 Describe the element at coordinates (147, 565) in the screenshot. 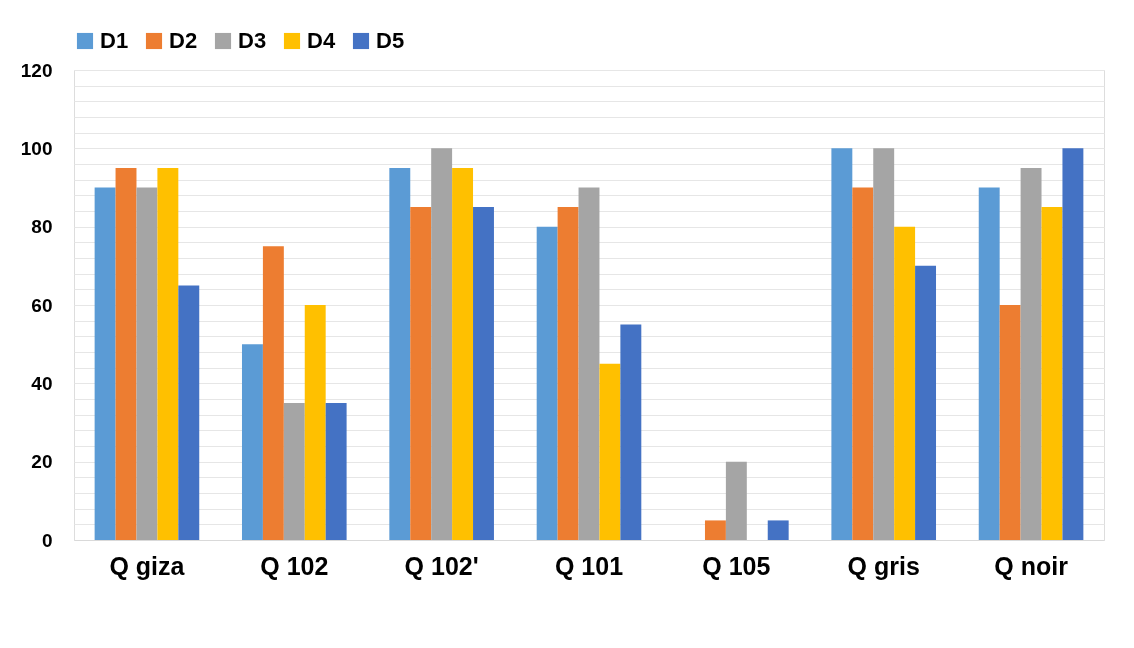

I see `x-tick-label: Q giza` at that location.